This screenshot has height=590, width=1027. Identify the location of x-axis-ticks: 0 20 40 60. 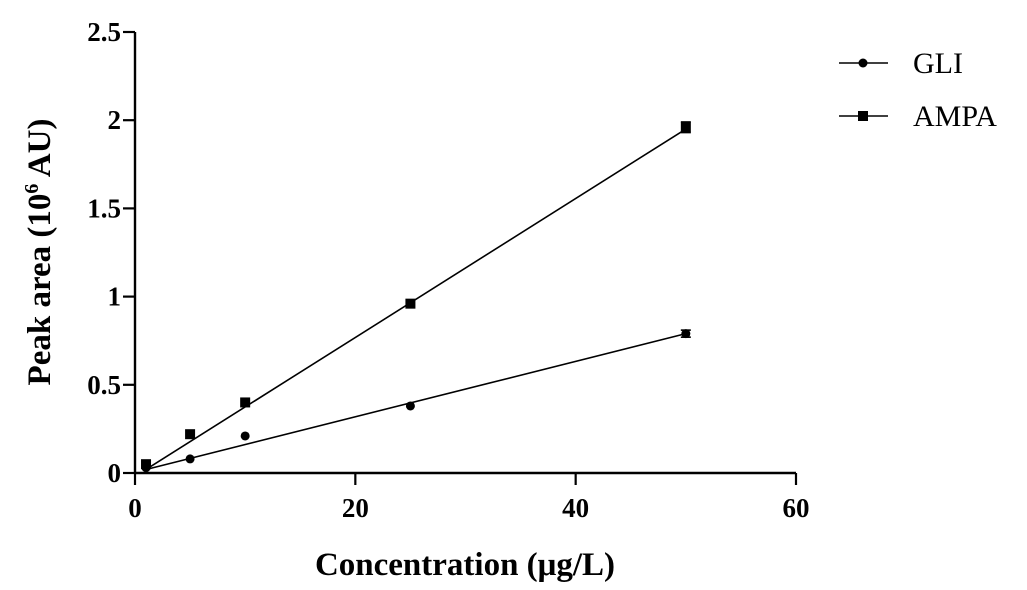
(469, 498).